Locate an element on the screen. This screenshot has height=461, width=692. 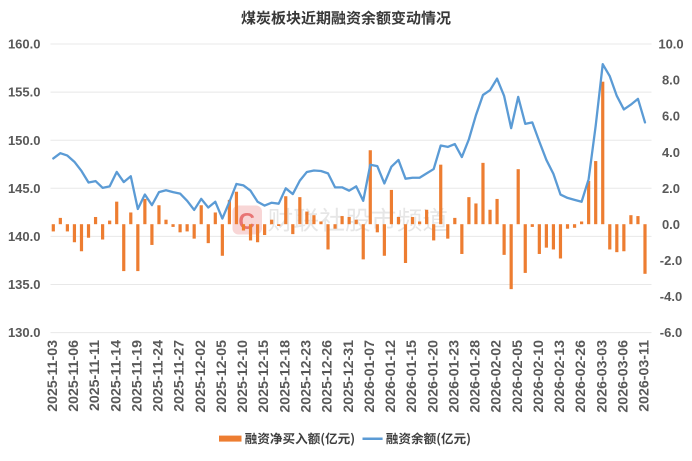
svg-text: 2026-03-06 is located at coordinates (623, 376).